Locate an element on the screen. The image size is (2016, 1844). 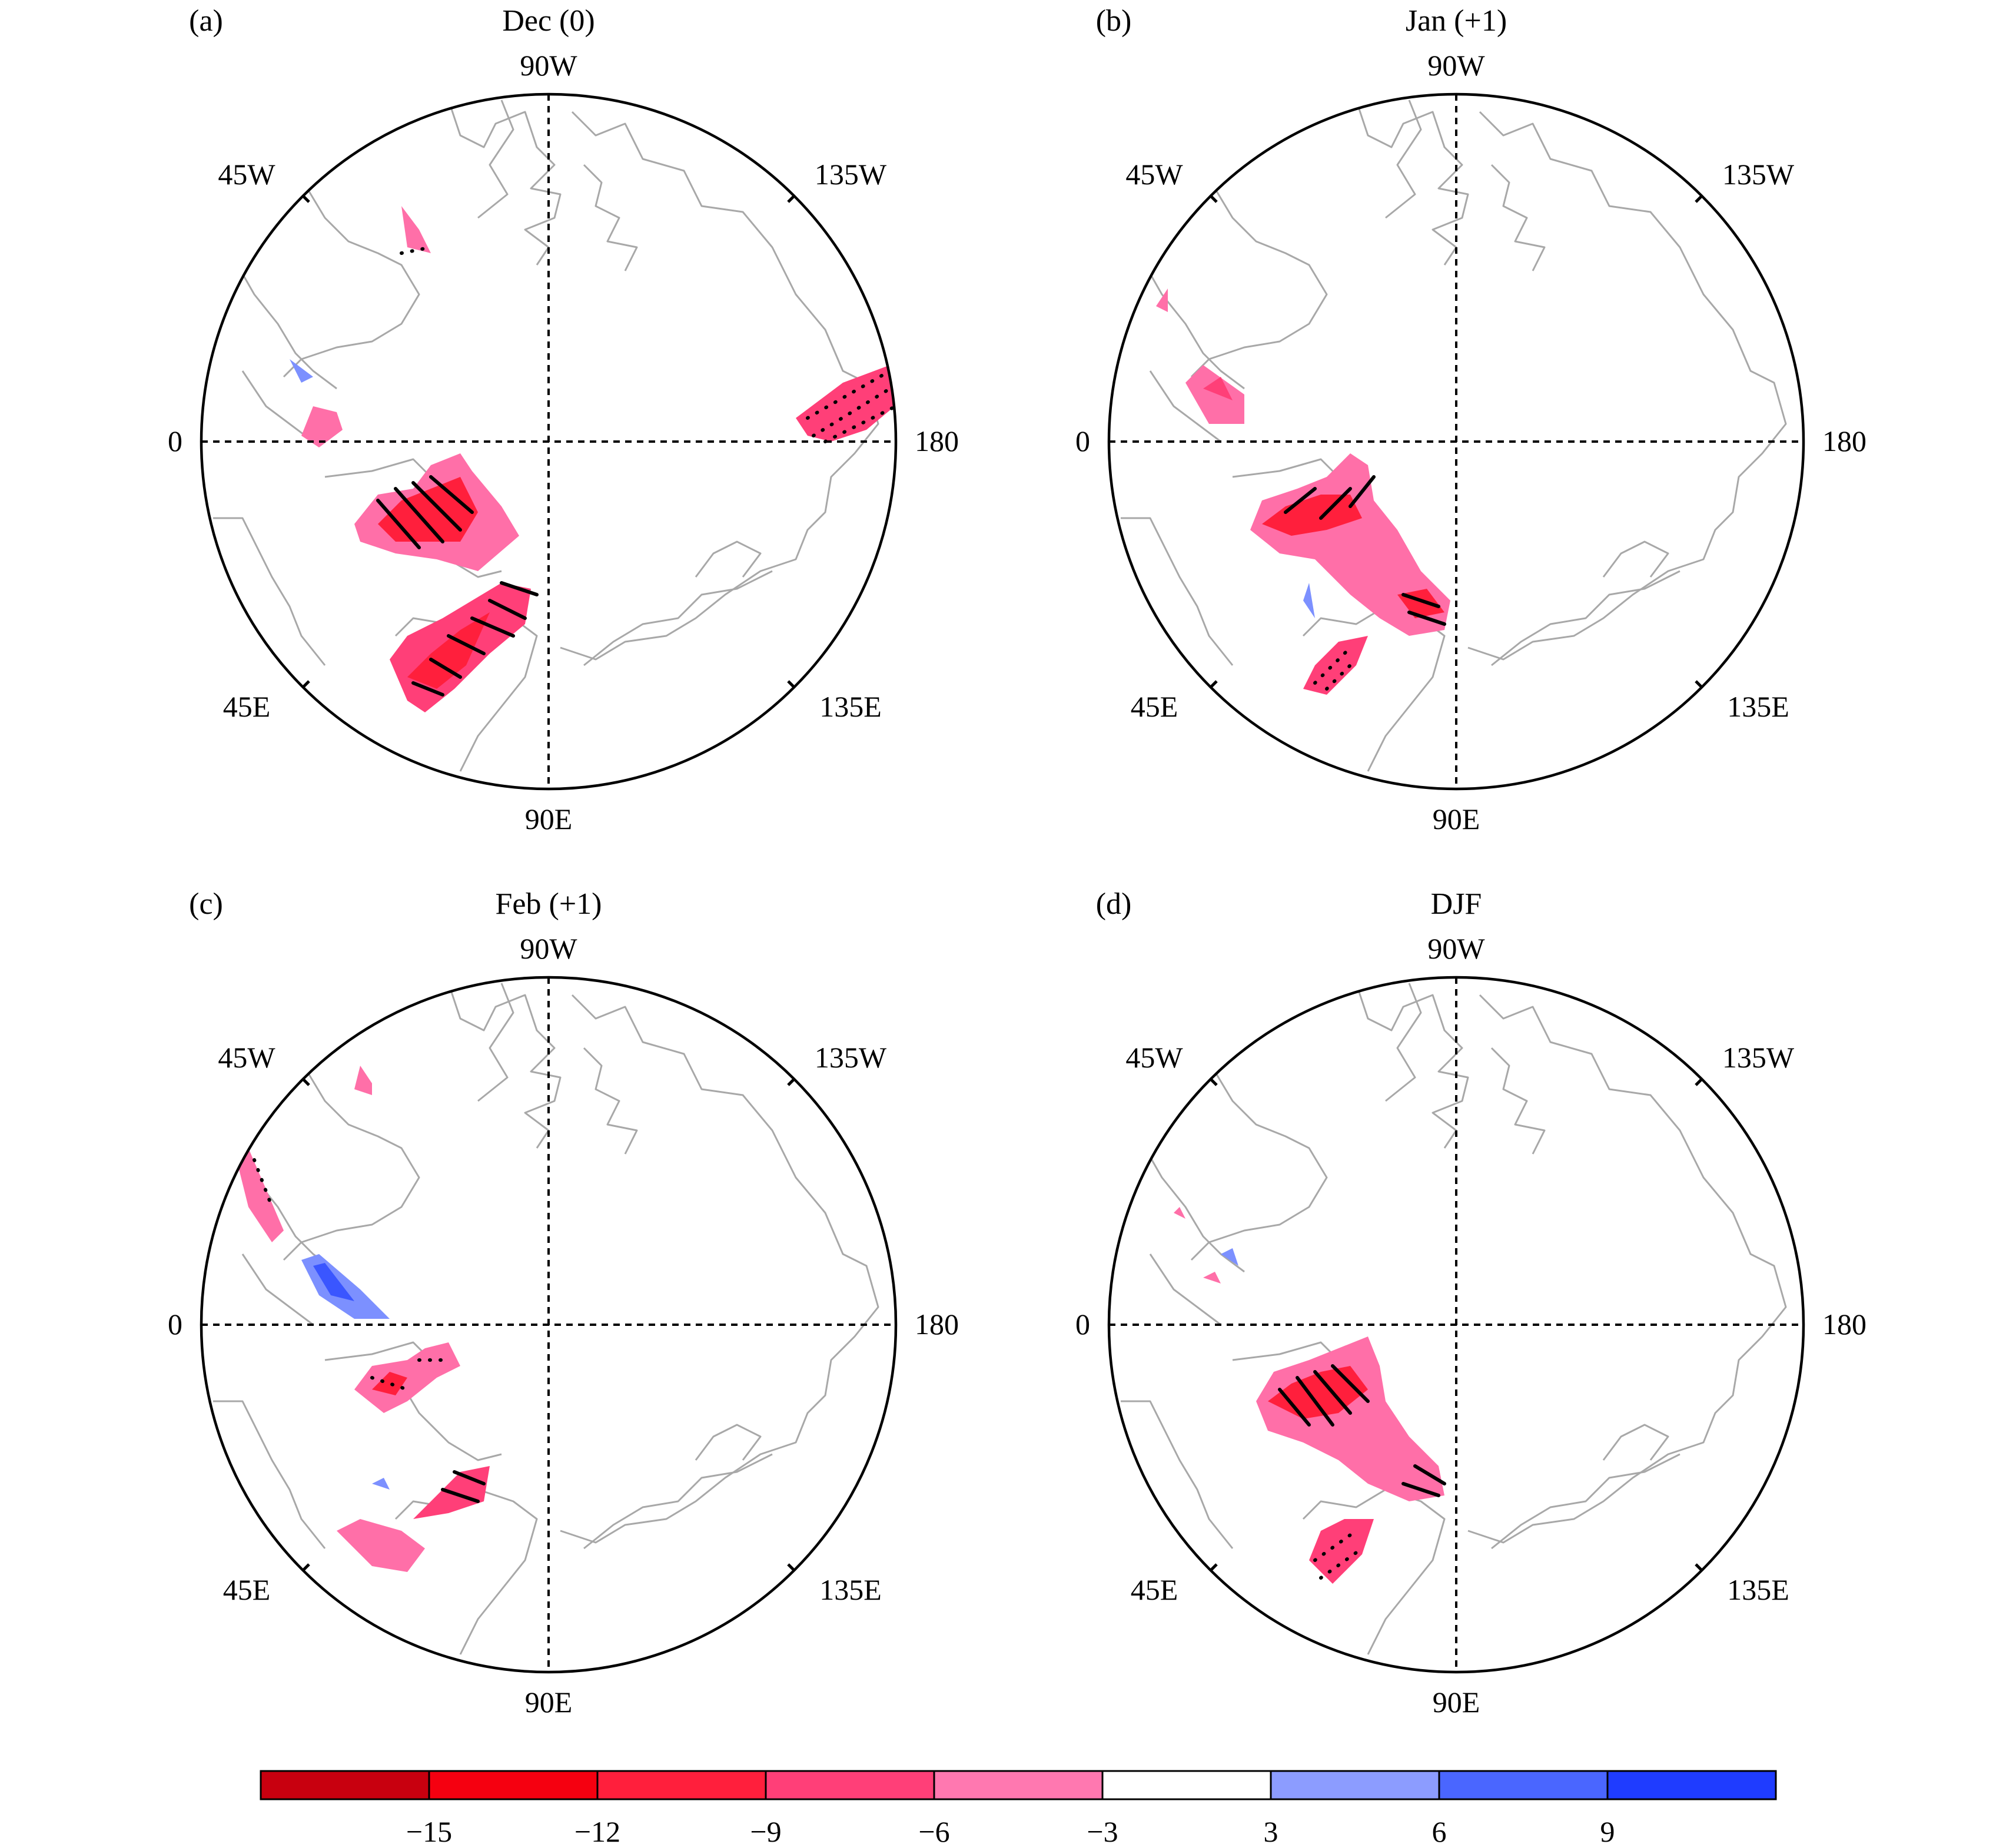
colorbar: −15 −12 −9 −6 −3 3 6 9 is located at coordinates (1019, 1807).